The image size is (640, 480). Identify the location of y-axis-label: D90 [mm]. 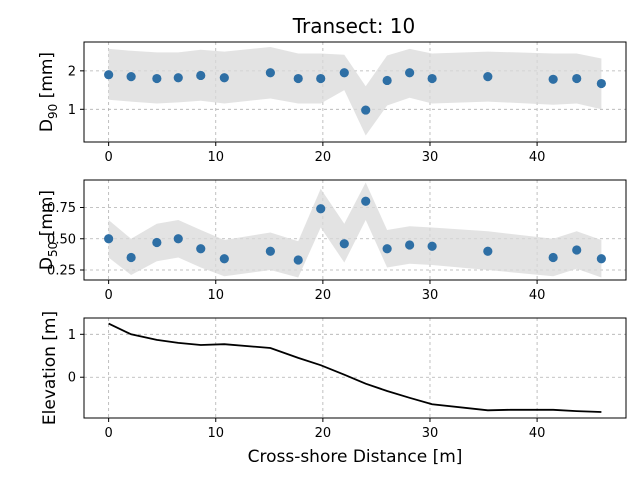
(48, 92).